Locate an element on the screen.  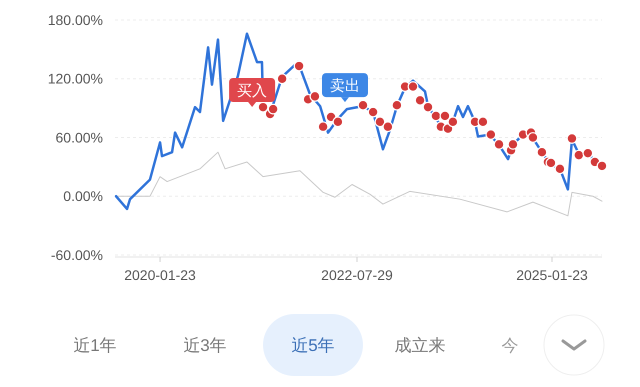
annotation: 卖出 is located at coordinates (345, 85).